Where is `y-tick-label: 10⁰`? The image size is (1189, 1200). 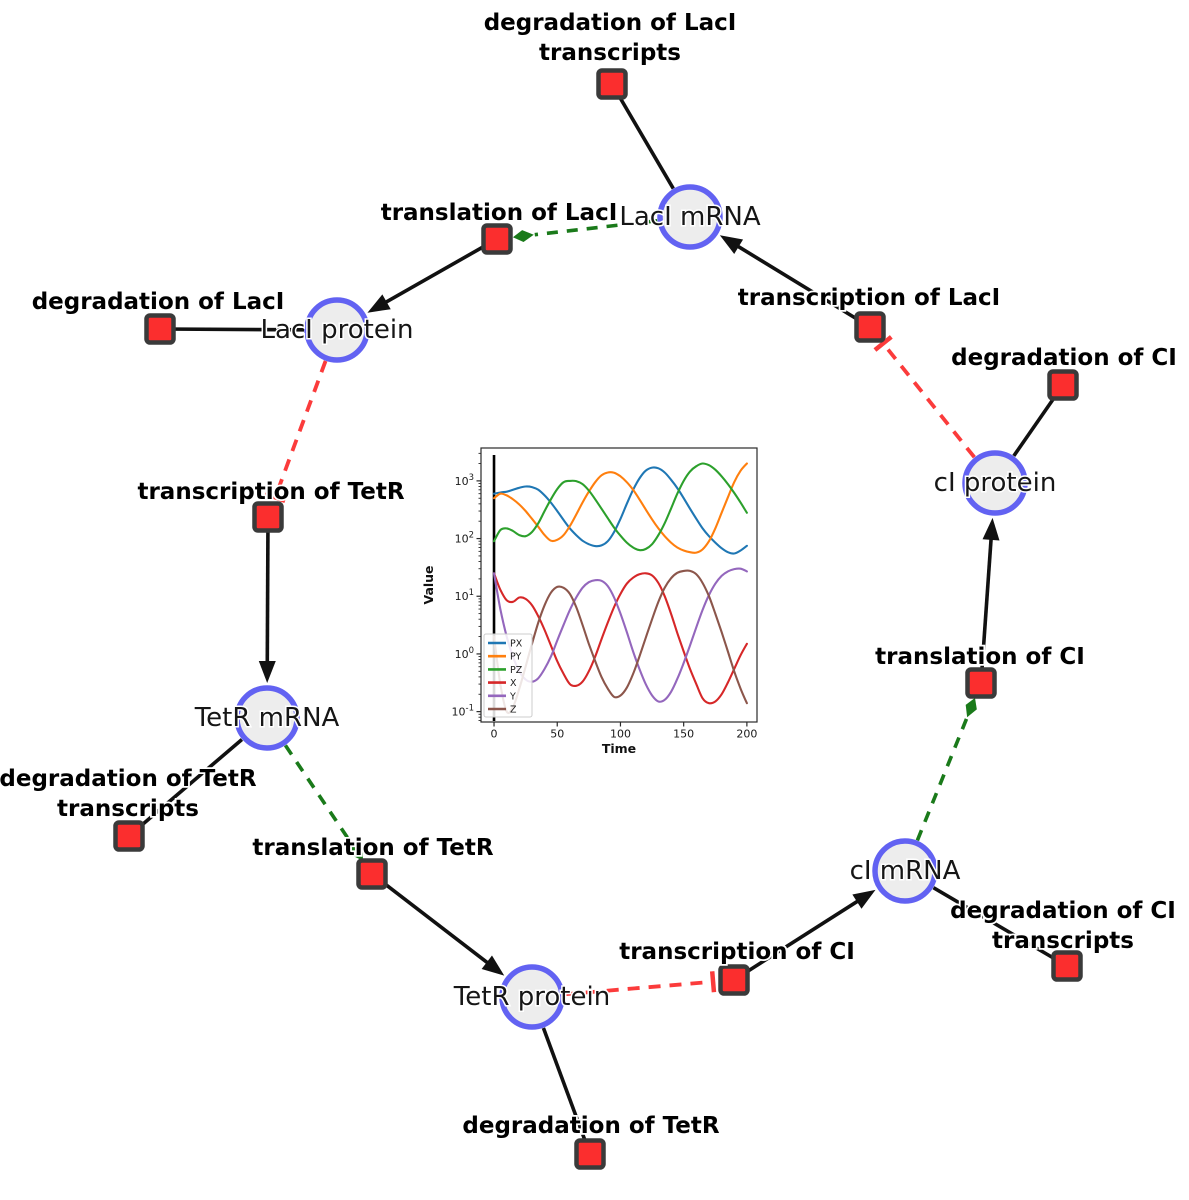
y-tick-label: 10⁰ is located at coordinates (464, 653).